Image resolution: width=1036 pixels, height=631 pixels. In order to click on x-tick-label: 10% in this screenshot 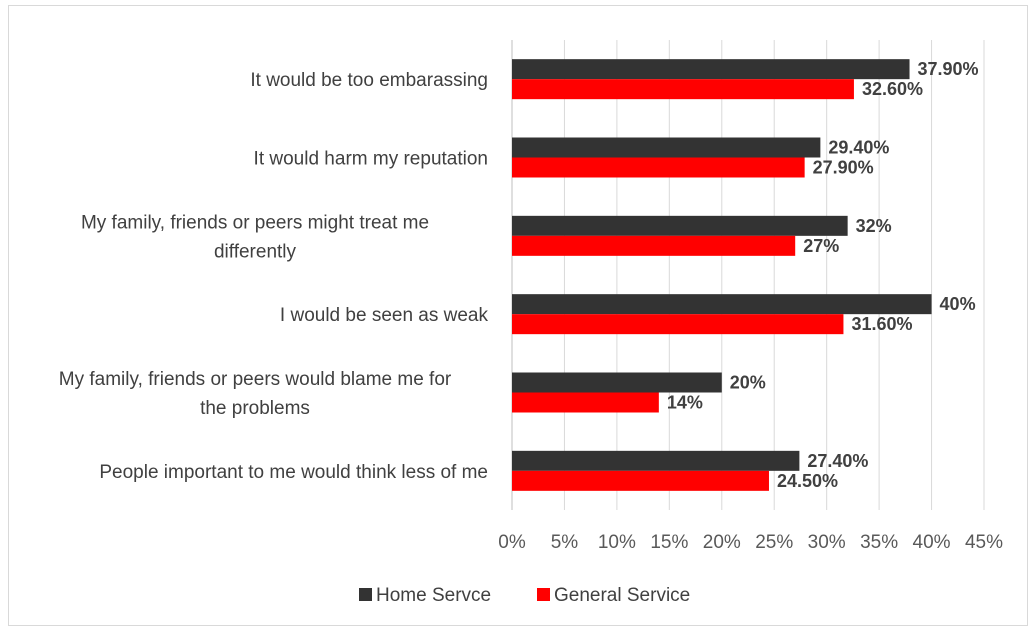, I will do `click(617, 542)`.